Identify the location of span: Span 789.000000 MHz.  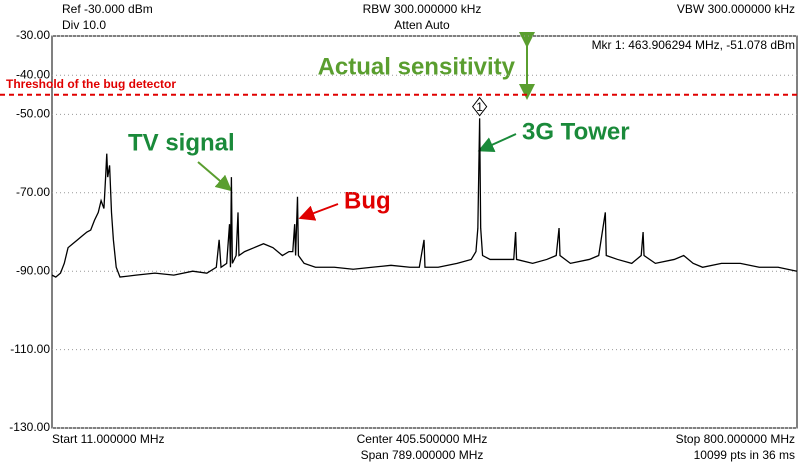
(422, 455).